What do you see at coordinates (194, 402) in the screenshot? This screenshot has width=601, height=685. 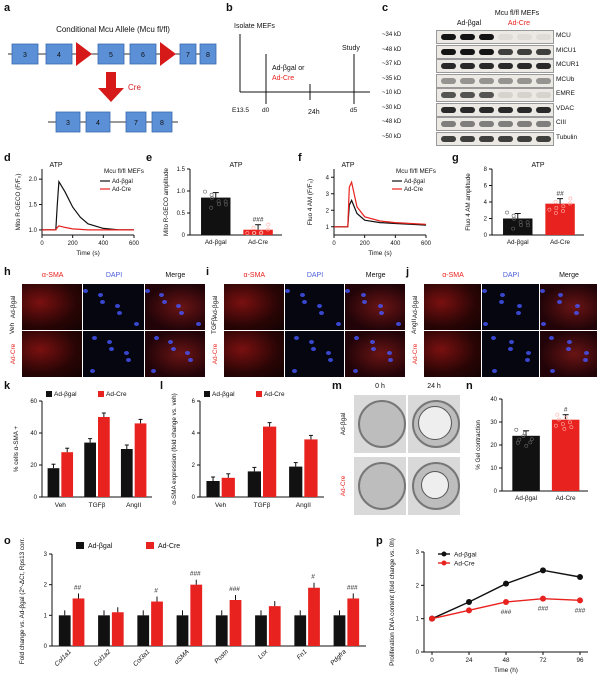 I see `y-tick-label: 6` at bounding box center [194, 402].